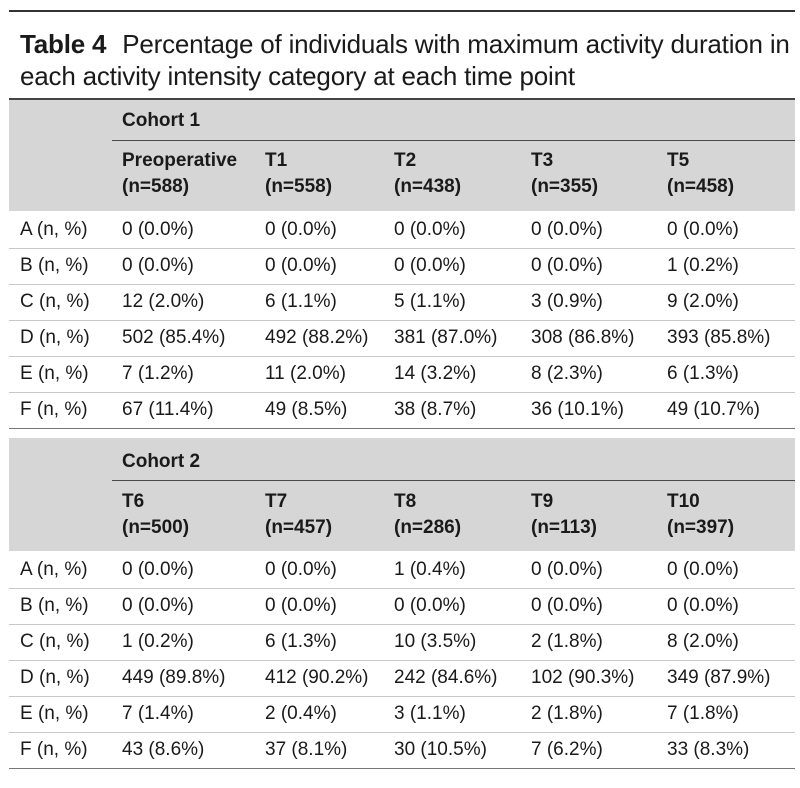  What do you see at coordinates (703, 301) in the screenshot?
I see `table-cell: 9 (2.0%)` at bounding box center [703, 301].